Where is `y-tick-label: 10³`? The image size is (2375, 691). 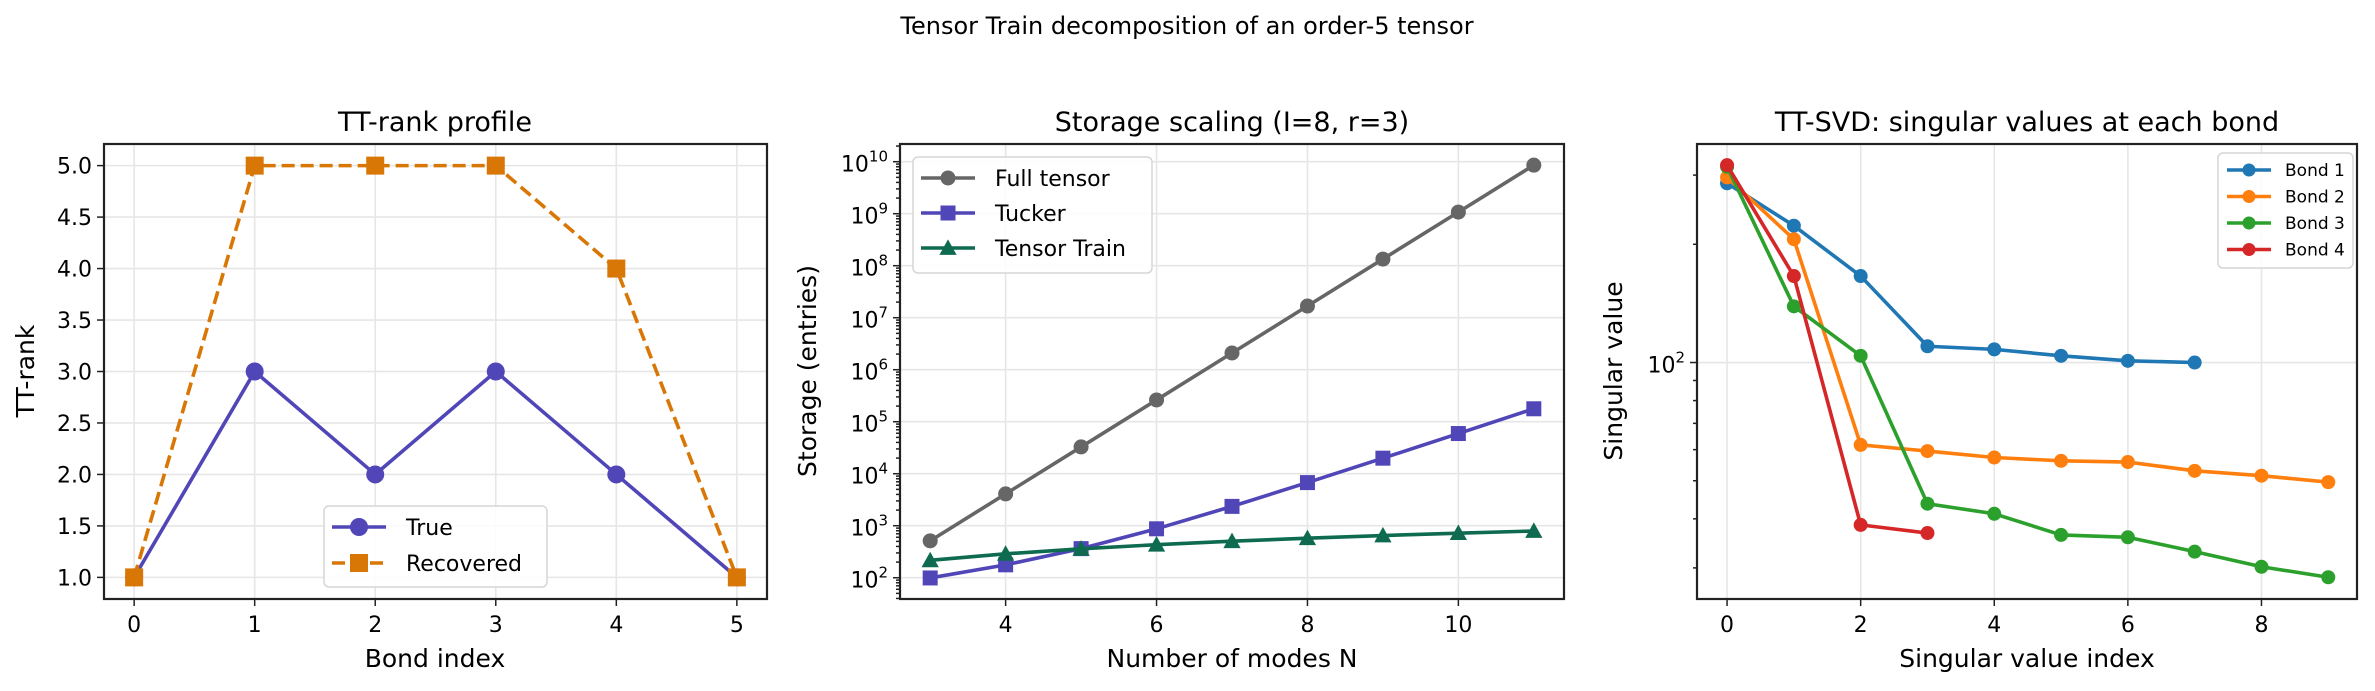
y-tick-label: 10³ is located at coordinates (869, 527).